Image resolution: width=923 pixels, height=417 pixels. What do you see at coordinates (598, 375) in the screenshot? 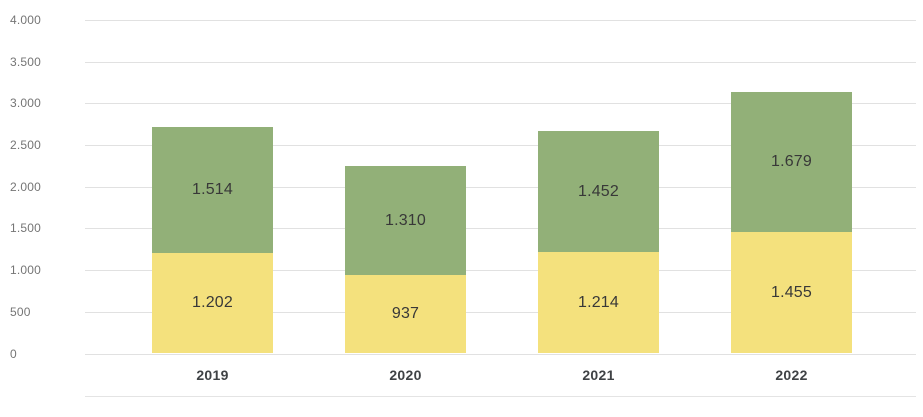
I see `x-axis-category-label: 2021` at bounding box center [598, 375].